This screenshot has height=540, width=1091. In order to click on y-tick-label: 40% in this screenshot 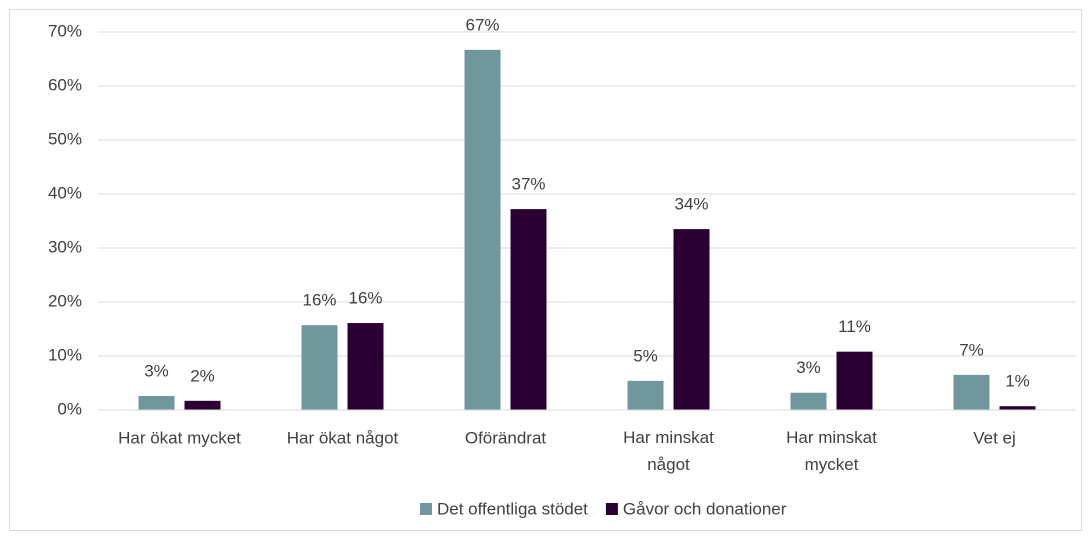, I will do `click(65, 192)`.